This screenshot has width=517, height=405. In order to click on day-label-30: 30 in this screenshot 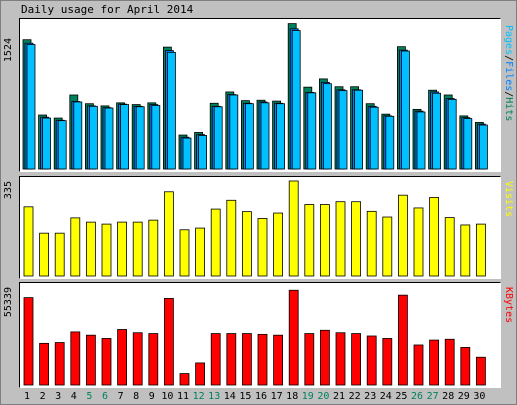, I will do `click(479, 396)`.